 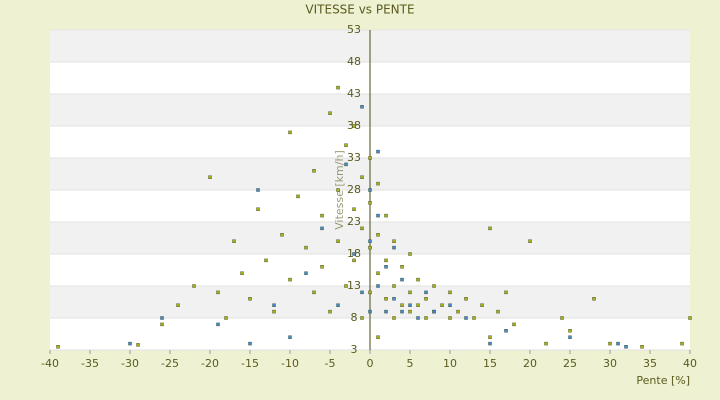 I want to click on y-tick-label: 53, so click(x=354, y=29).